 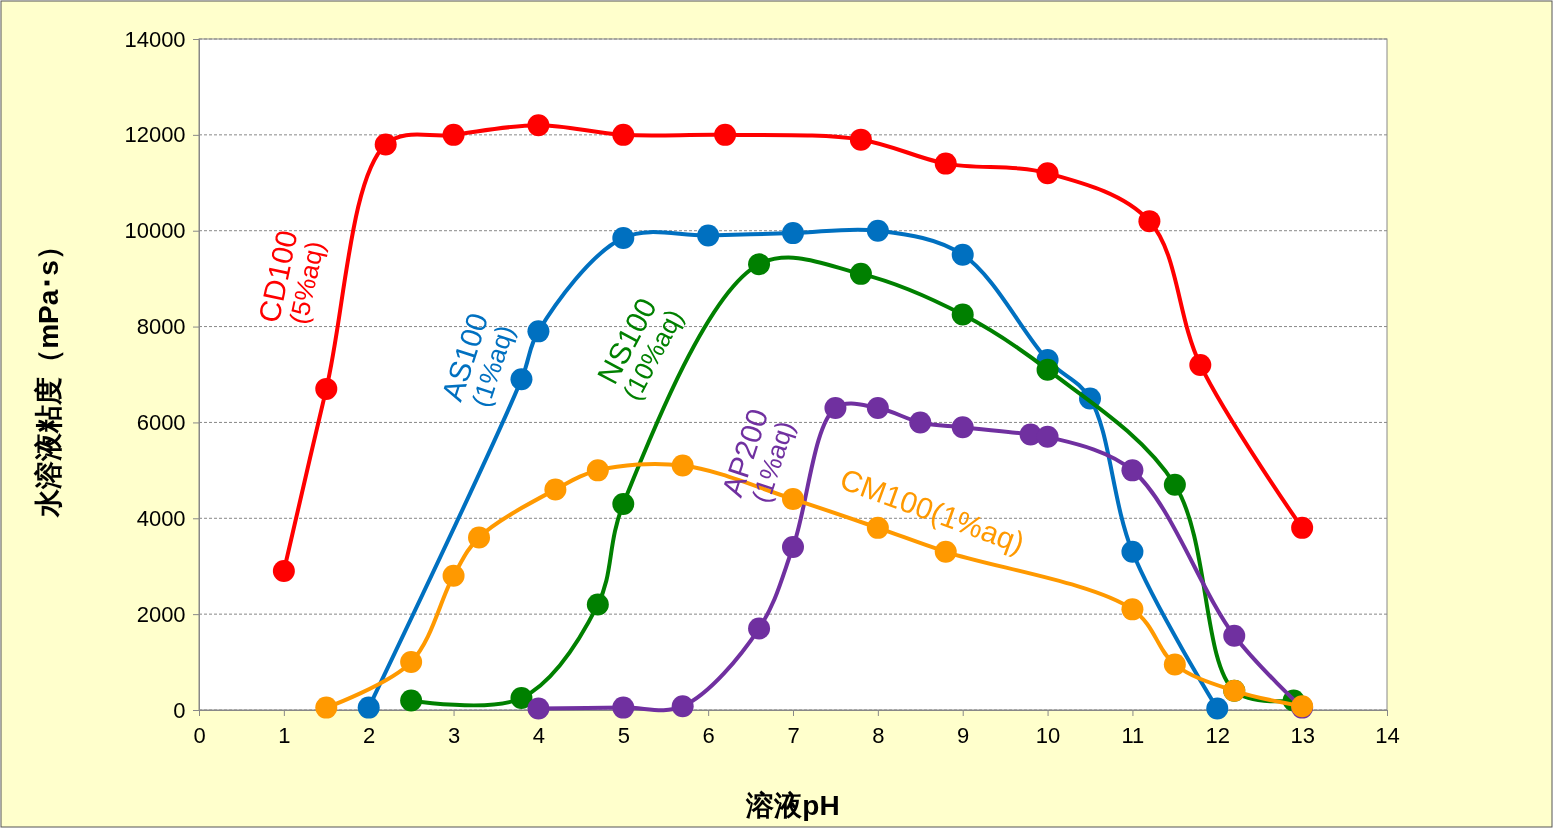 What do you see at coordinates (1302, 736) in the screenshot?
I see `x-tick-label: 13` at bounding box center [1302, 736].